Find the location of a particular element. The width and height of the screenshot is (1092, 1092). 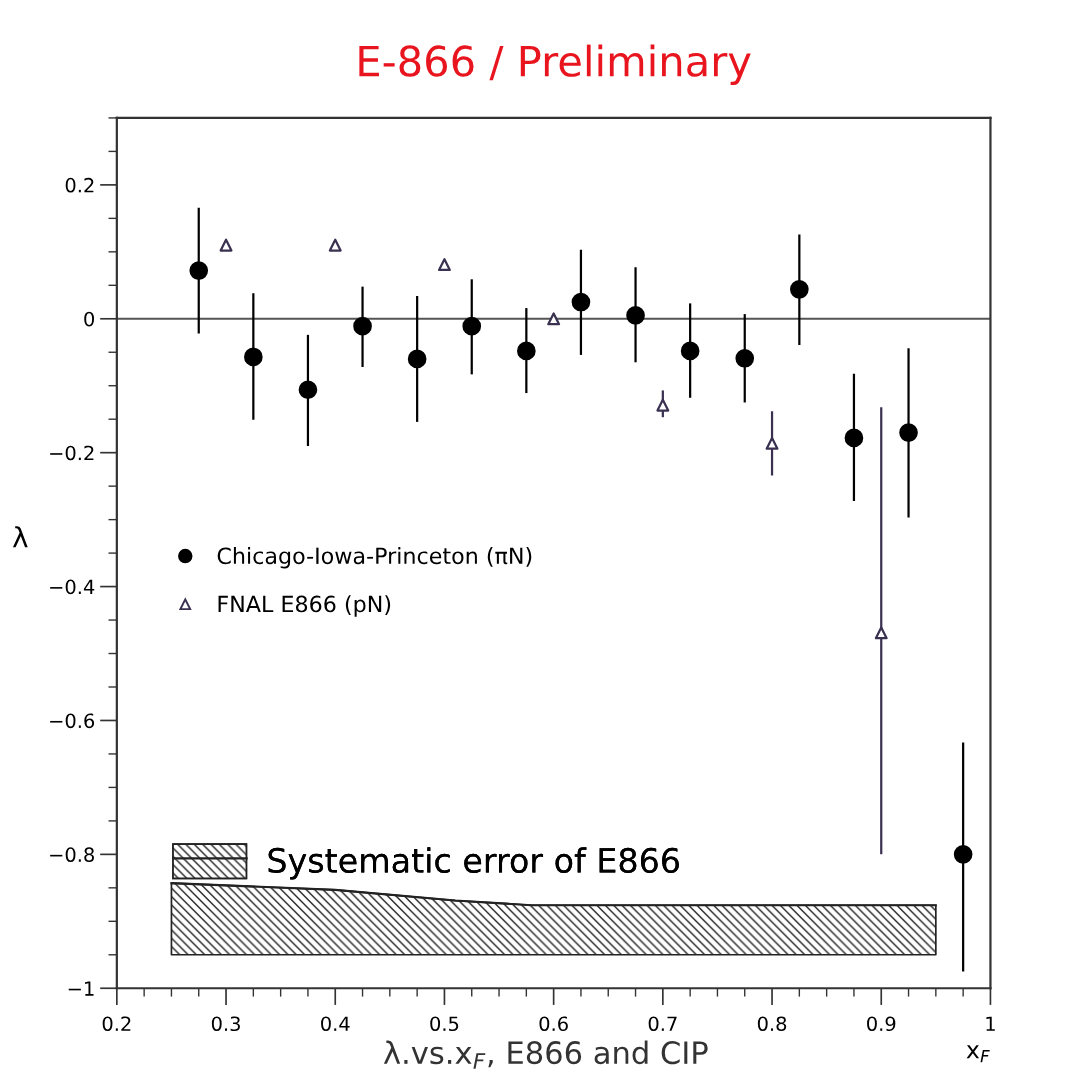

legend-label: Systematic error of E866 is located at coordinates (473, 863).